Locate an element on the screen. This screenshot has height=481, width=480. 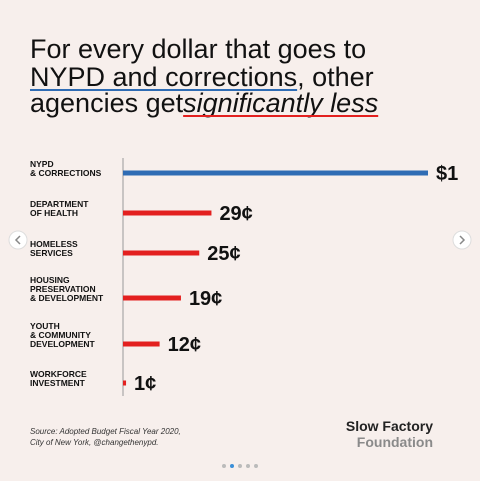
category-label: YOUTH is located at coordinates (45, 326).